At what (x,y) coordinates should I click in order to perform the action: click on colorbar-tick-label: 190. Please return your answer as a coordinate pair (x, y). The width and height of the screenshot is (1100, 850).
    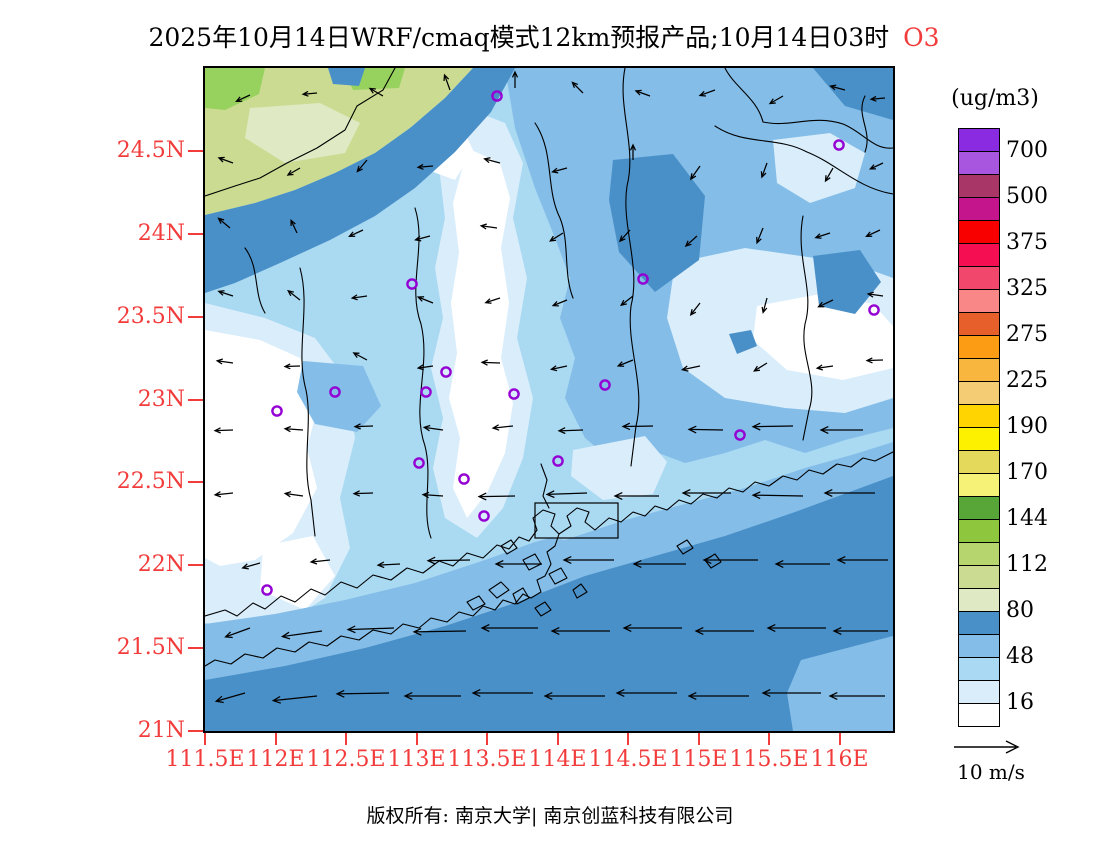
    Looking at the image, I should click on (1027, 426).